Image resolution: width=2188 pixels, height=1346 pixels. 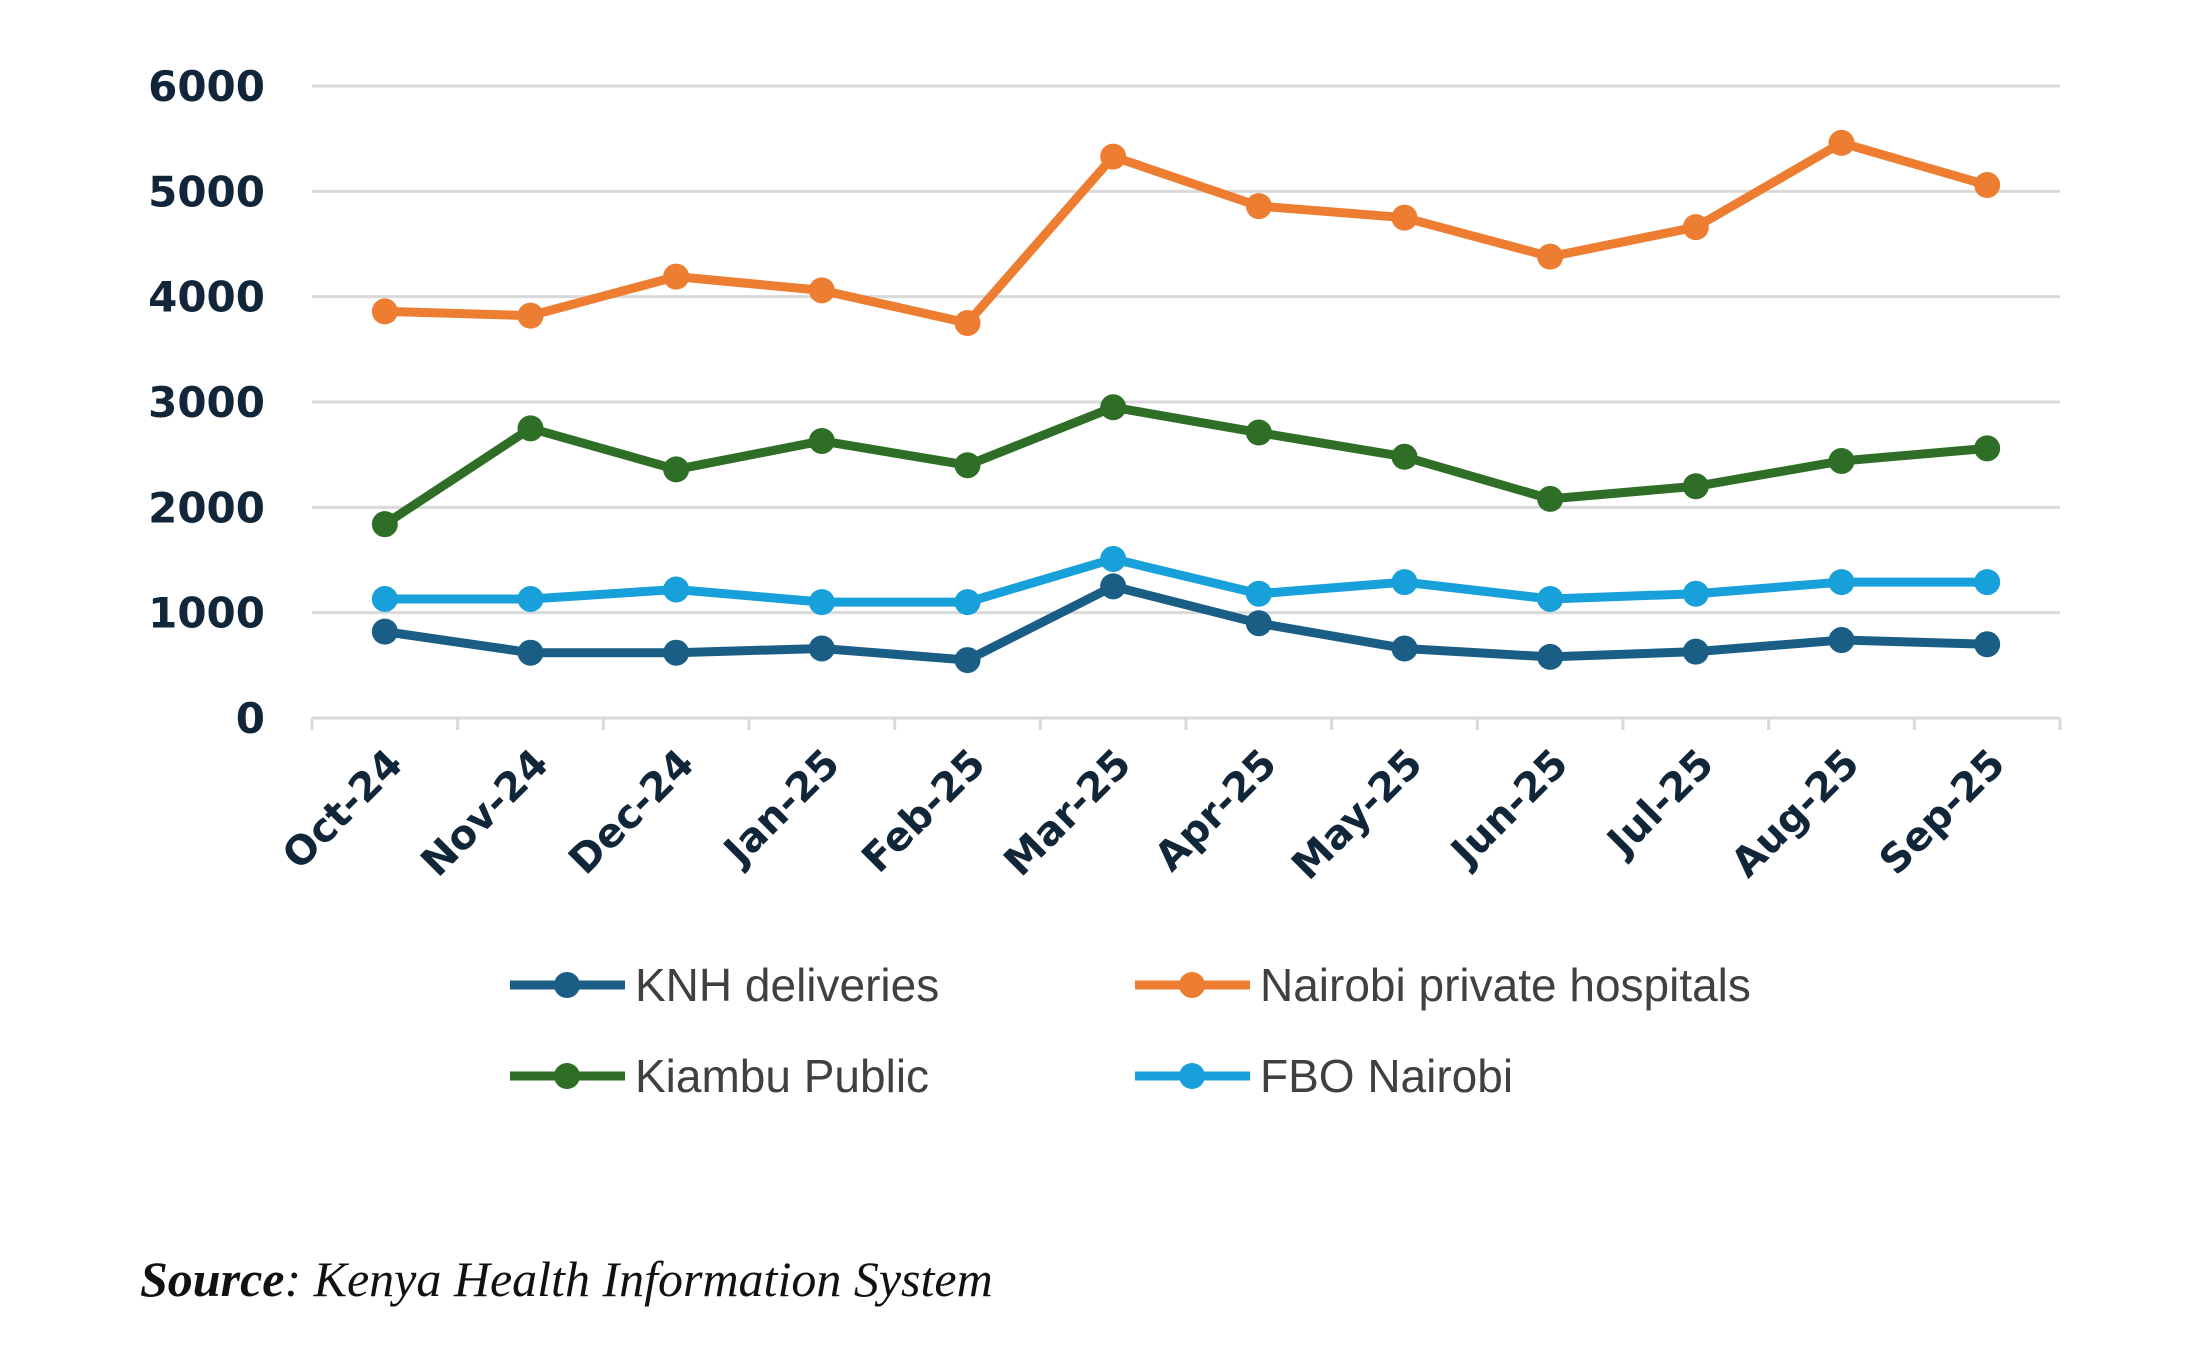 I want to click on legend-label: FBO Nairobi, so click(x=1386, y=1076).